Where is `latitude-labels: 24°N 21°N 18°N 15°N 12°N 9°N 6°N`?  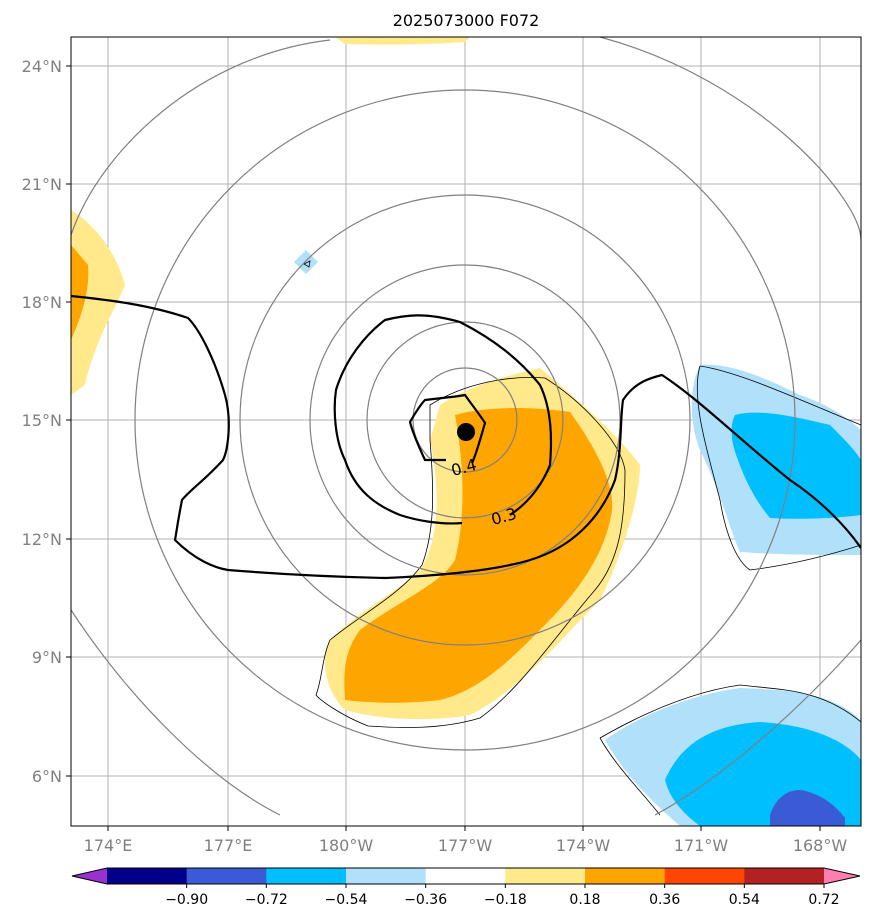
latitude-labels: 24°N 21°N 18°N 15°N 12°N 9°N 6°N is located at coordinates (42, 421).